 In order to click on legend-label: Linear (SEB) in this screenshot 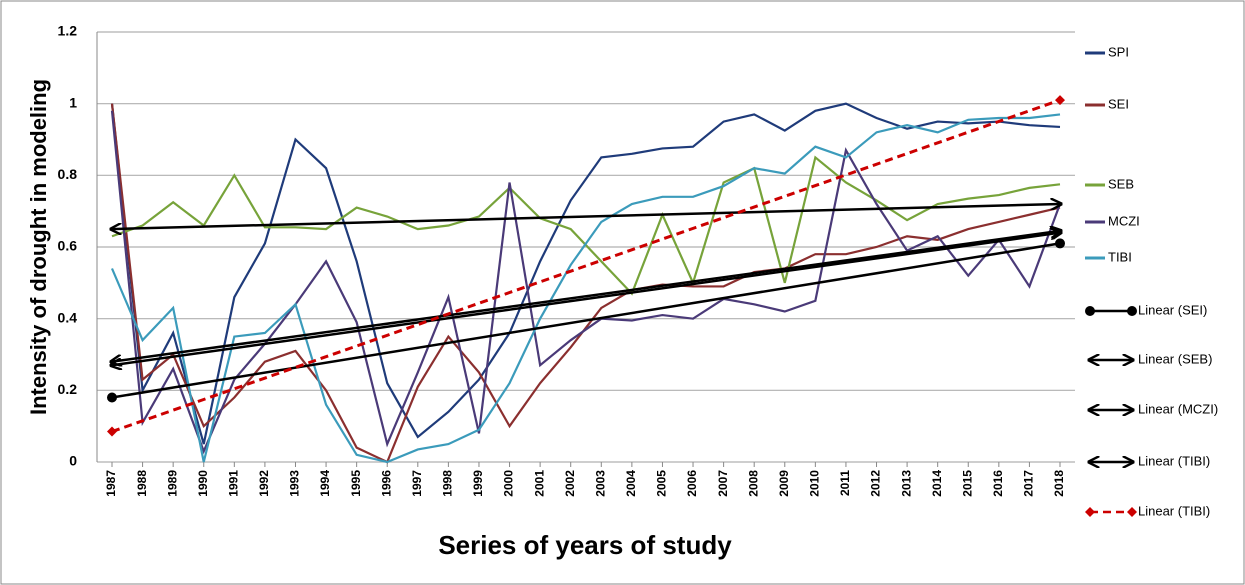, I will do `click(1175, 358)`.